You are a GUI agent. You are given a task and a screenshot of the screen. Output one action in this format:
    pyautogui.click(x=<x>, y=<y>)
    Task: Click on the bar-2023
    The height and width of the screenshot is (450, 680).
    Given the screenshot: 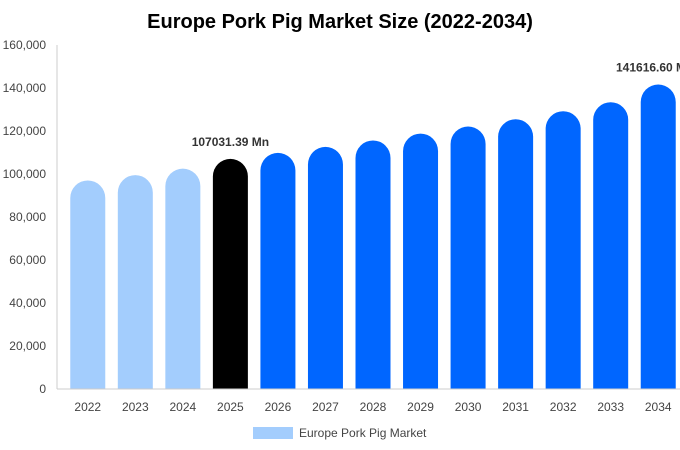 What is the action you would take?
    pyautogui.click(x=135, y=282)
    